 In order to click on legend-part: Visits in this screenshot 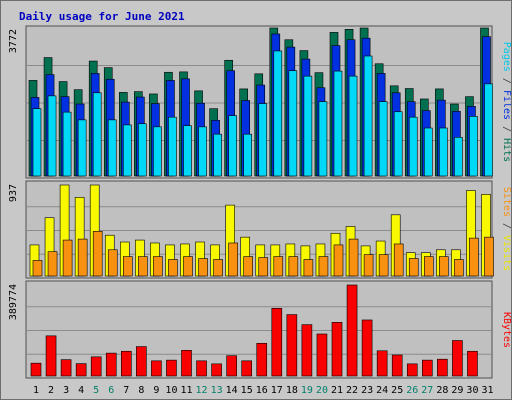, I will do `click(506, 253)`.